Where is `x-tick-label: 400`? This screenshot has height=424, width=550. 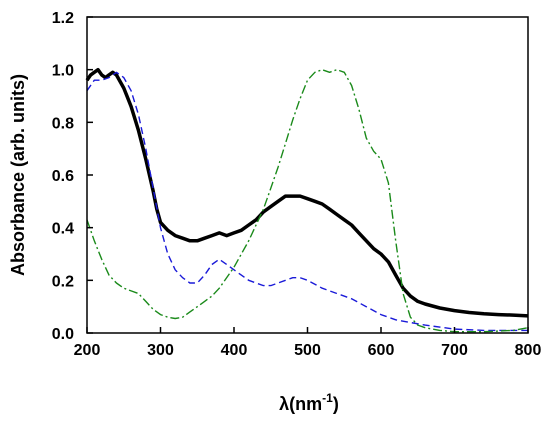
x-tick-label: 400 is located at coordinates (234, 350).